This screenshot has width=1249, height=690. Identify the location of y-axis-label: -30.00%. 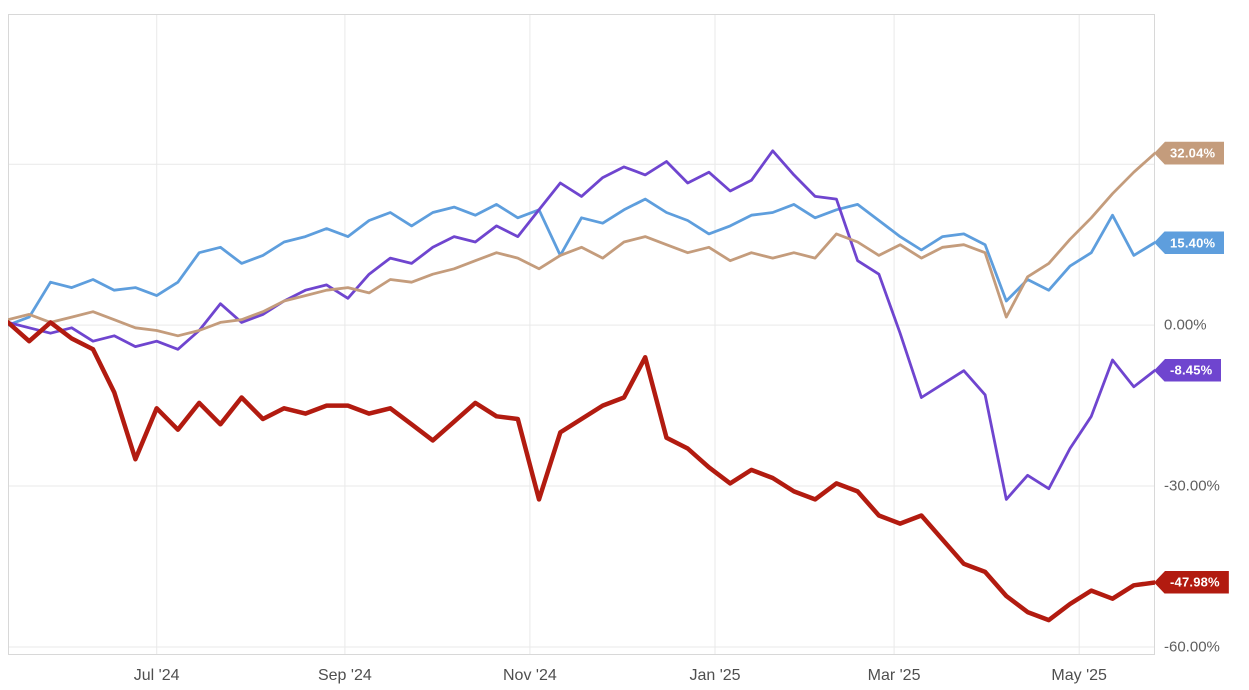
(1192, 486).